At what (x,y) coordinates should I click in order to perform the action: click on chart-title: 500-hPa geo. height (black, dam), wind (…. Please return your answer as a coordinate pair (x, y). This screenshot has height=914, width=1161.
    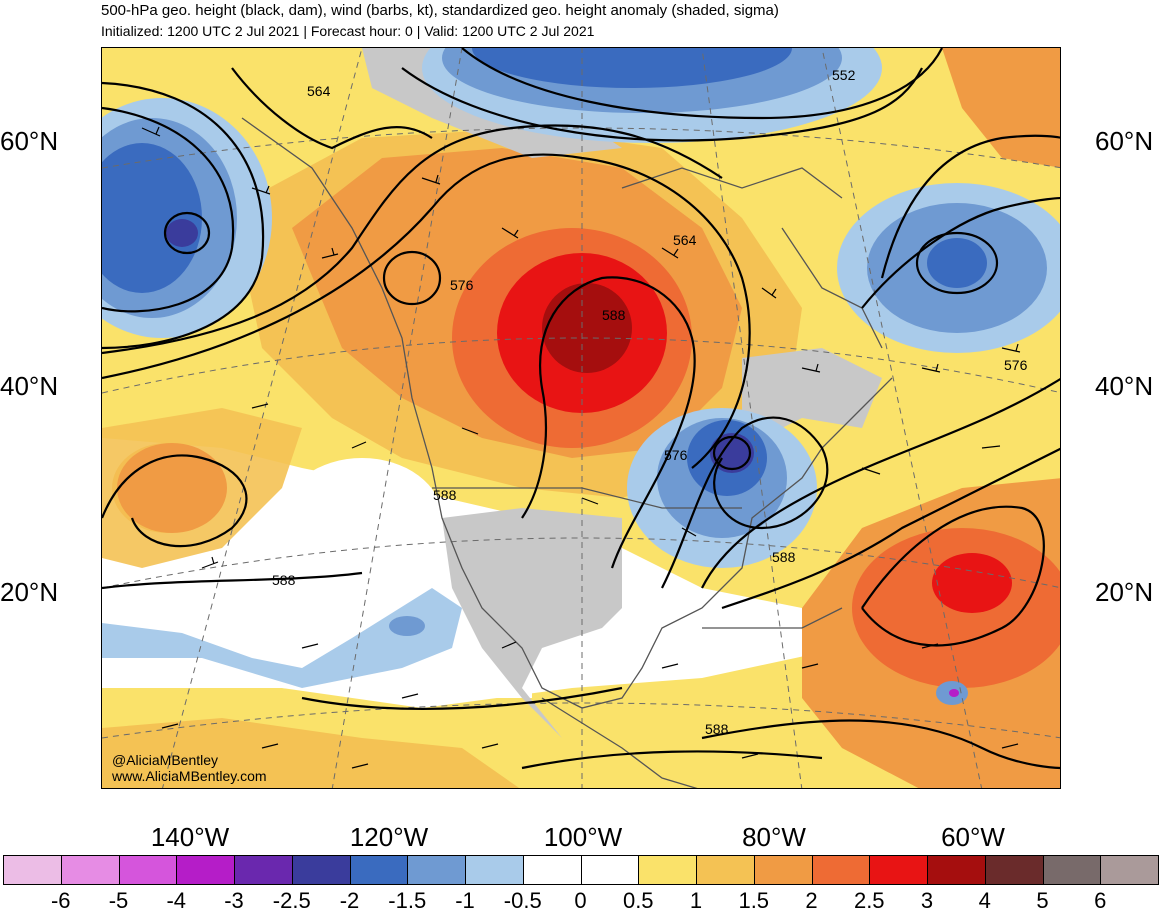
    Looking at the image, I should click on (440, 10).